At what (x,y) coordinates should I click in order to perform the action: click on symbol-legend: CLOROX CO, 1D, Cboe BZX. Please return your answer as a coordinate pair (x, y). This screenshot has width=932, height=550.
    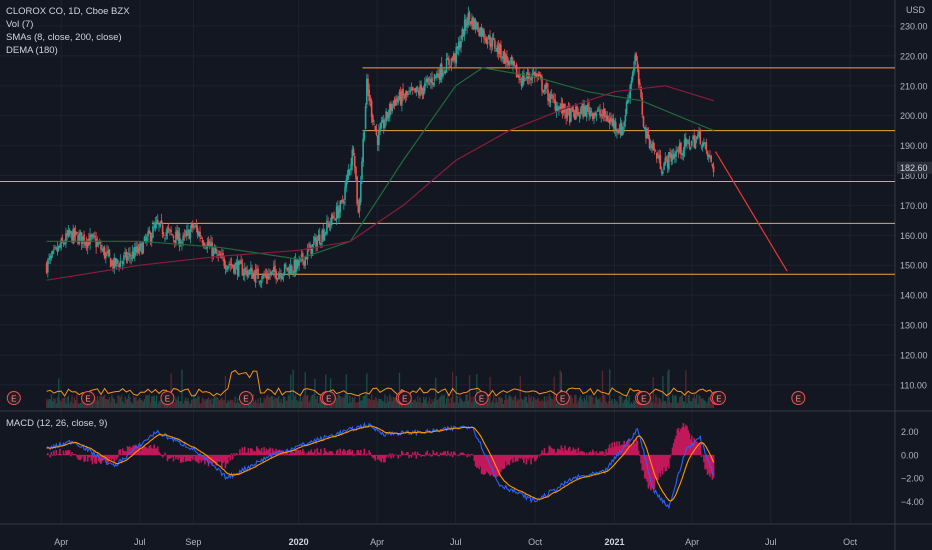
    Looking at the image, I should click on (68, 11).